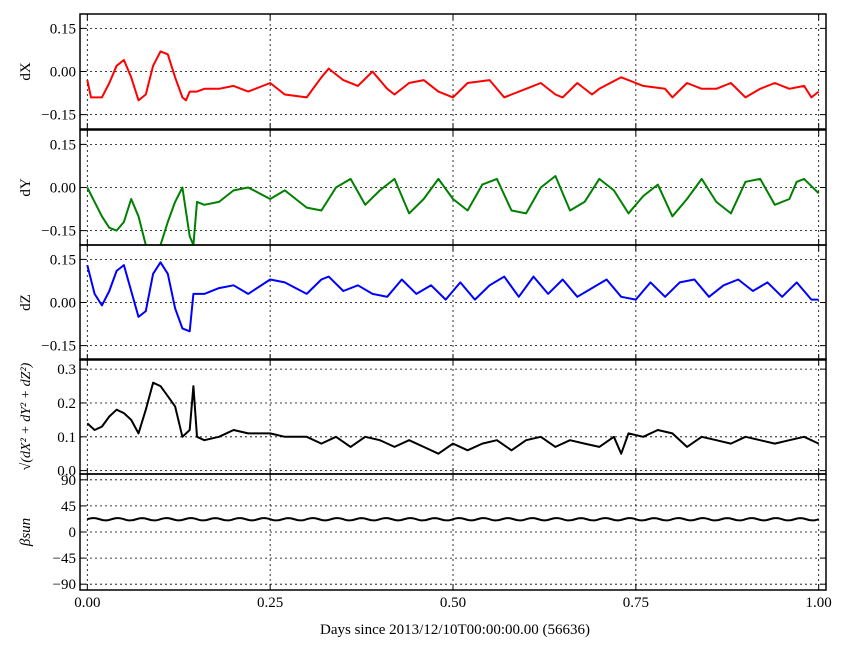 The width and height of the screenshot is (848, 650). What do you see at coordinates (26, 71) in the screenshot?
I see `y-axis-label: dX` at bounding box center [26, 71].